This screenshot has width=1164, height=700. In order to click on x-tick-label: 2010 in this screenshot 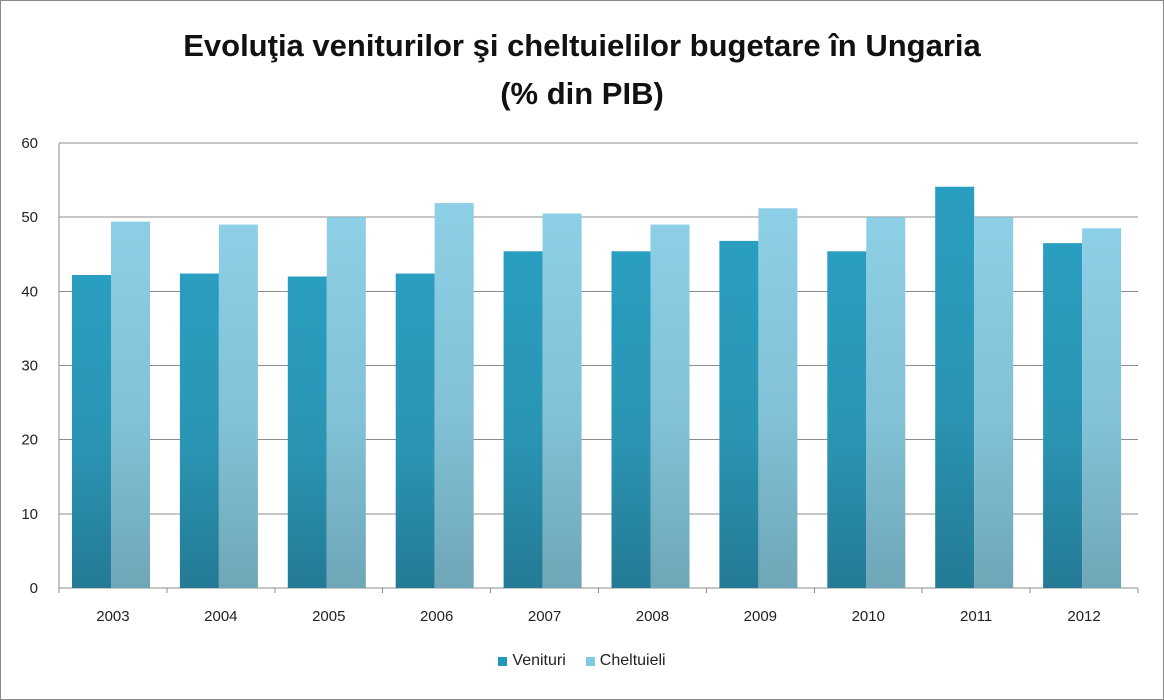, I will do `click(868, 616)`.